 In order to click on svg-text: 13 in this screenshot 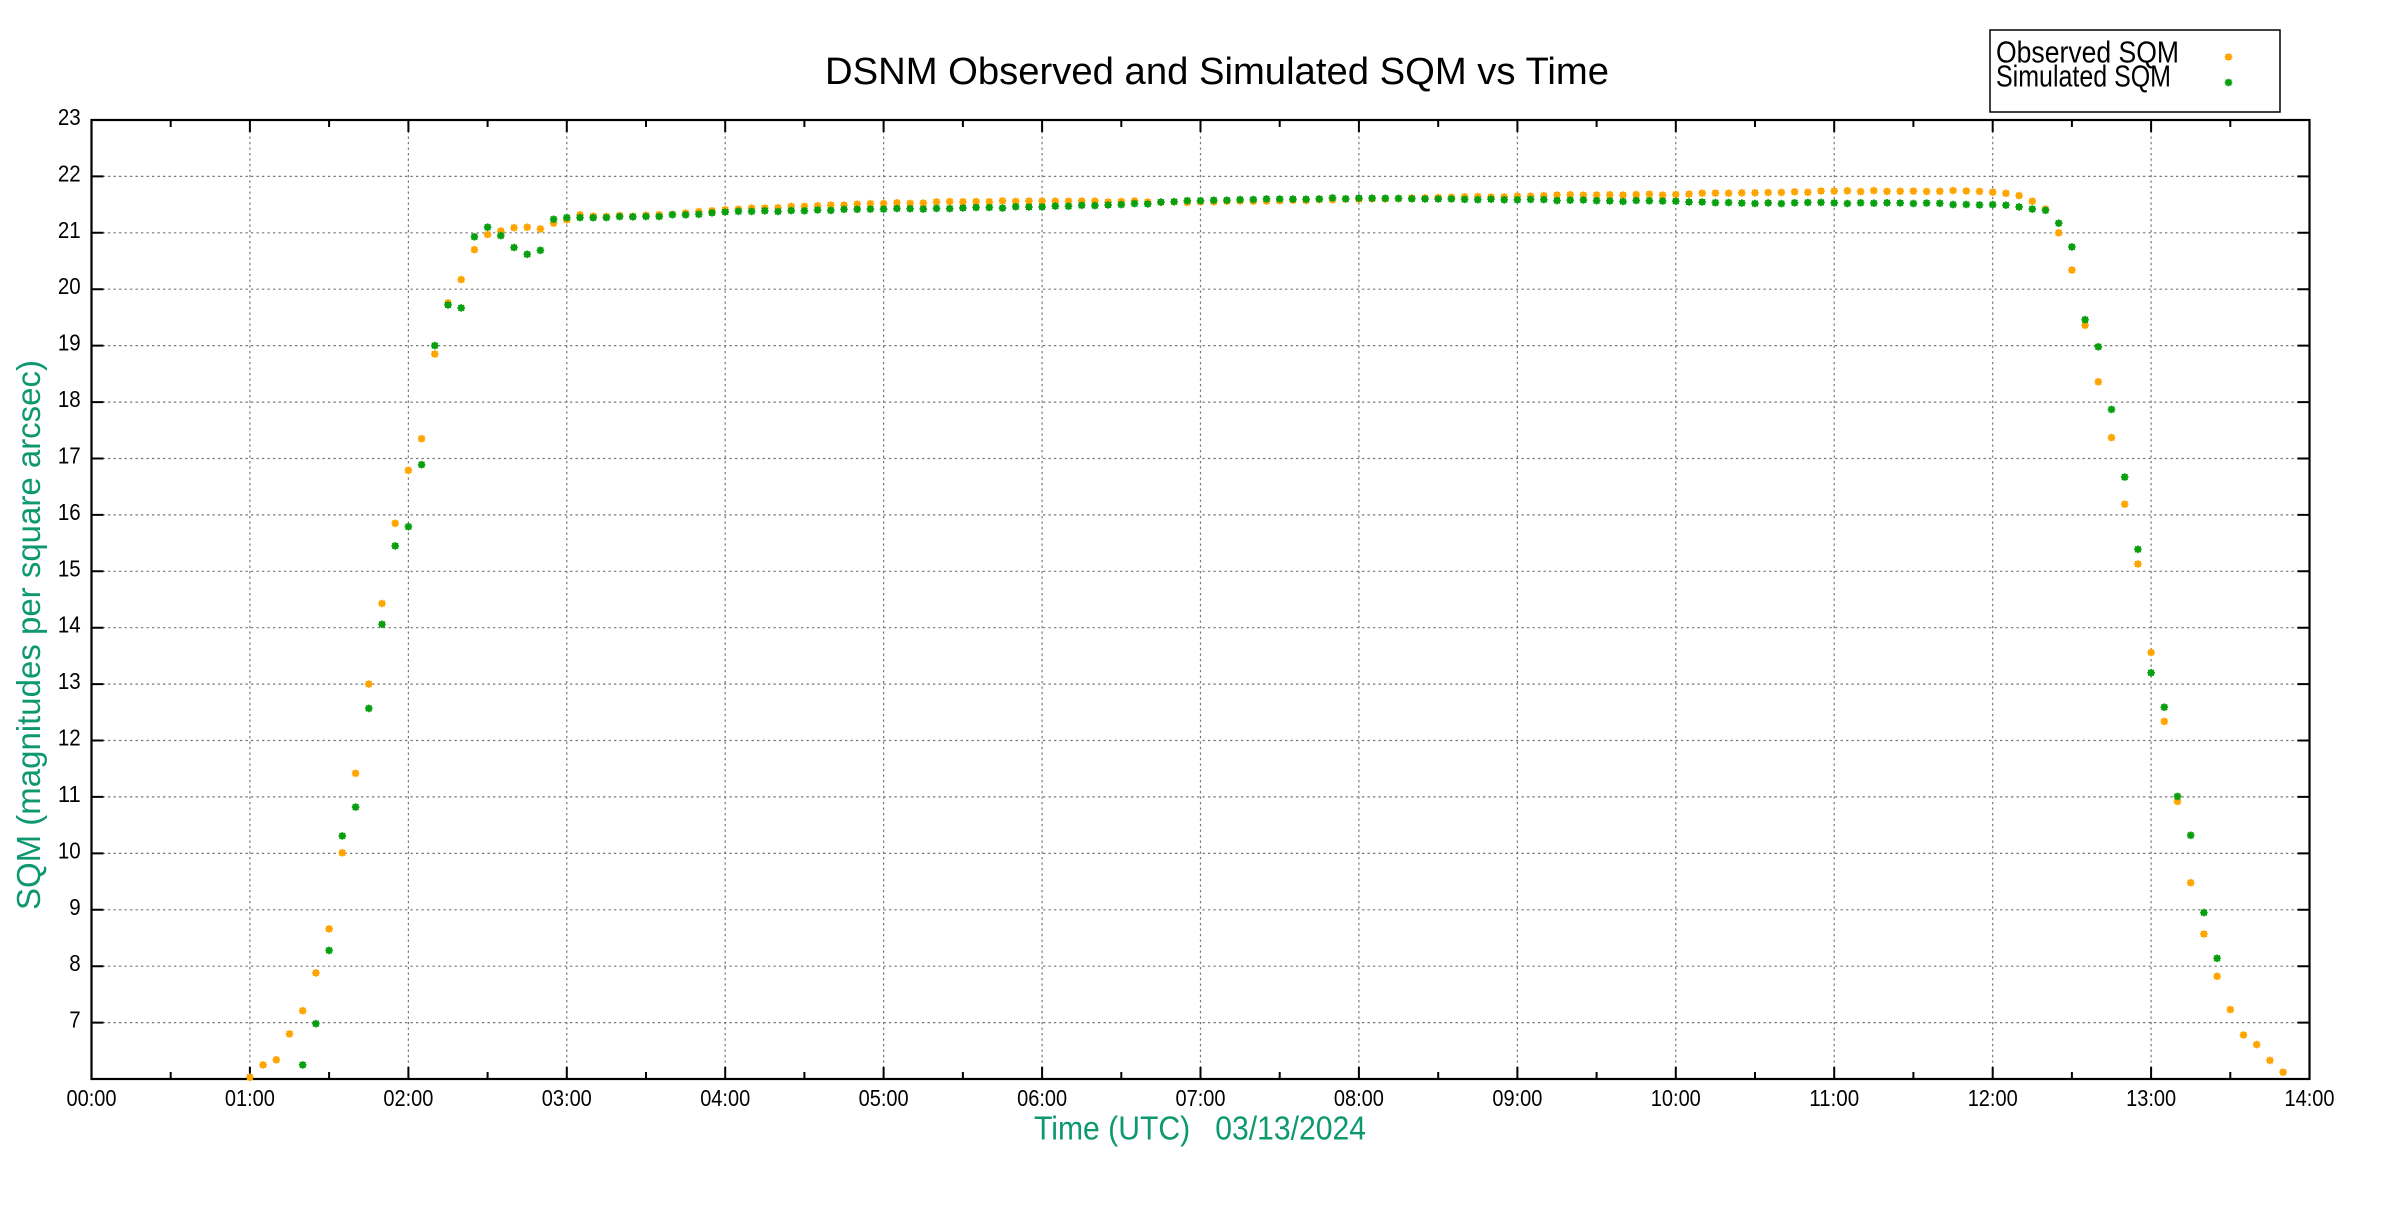, I will do `click(69, 681)`.